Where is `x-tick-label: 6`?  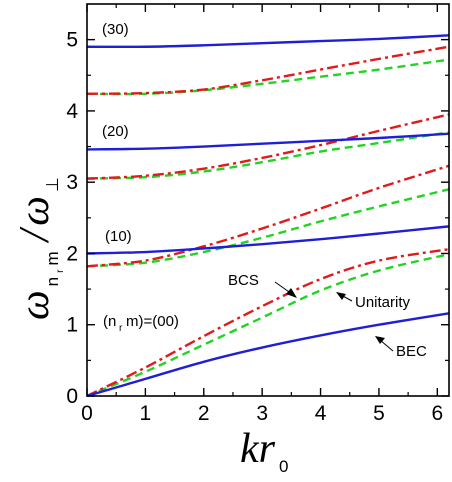 x-tick-label: 6 is located at coordinates (437, 413).